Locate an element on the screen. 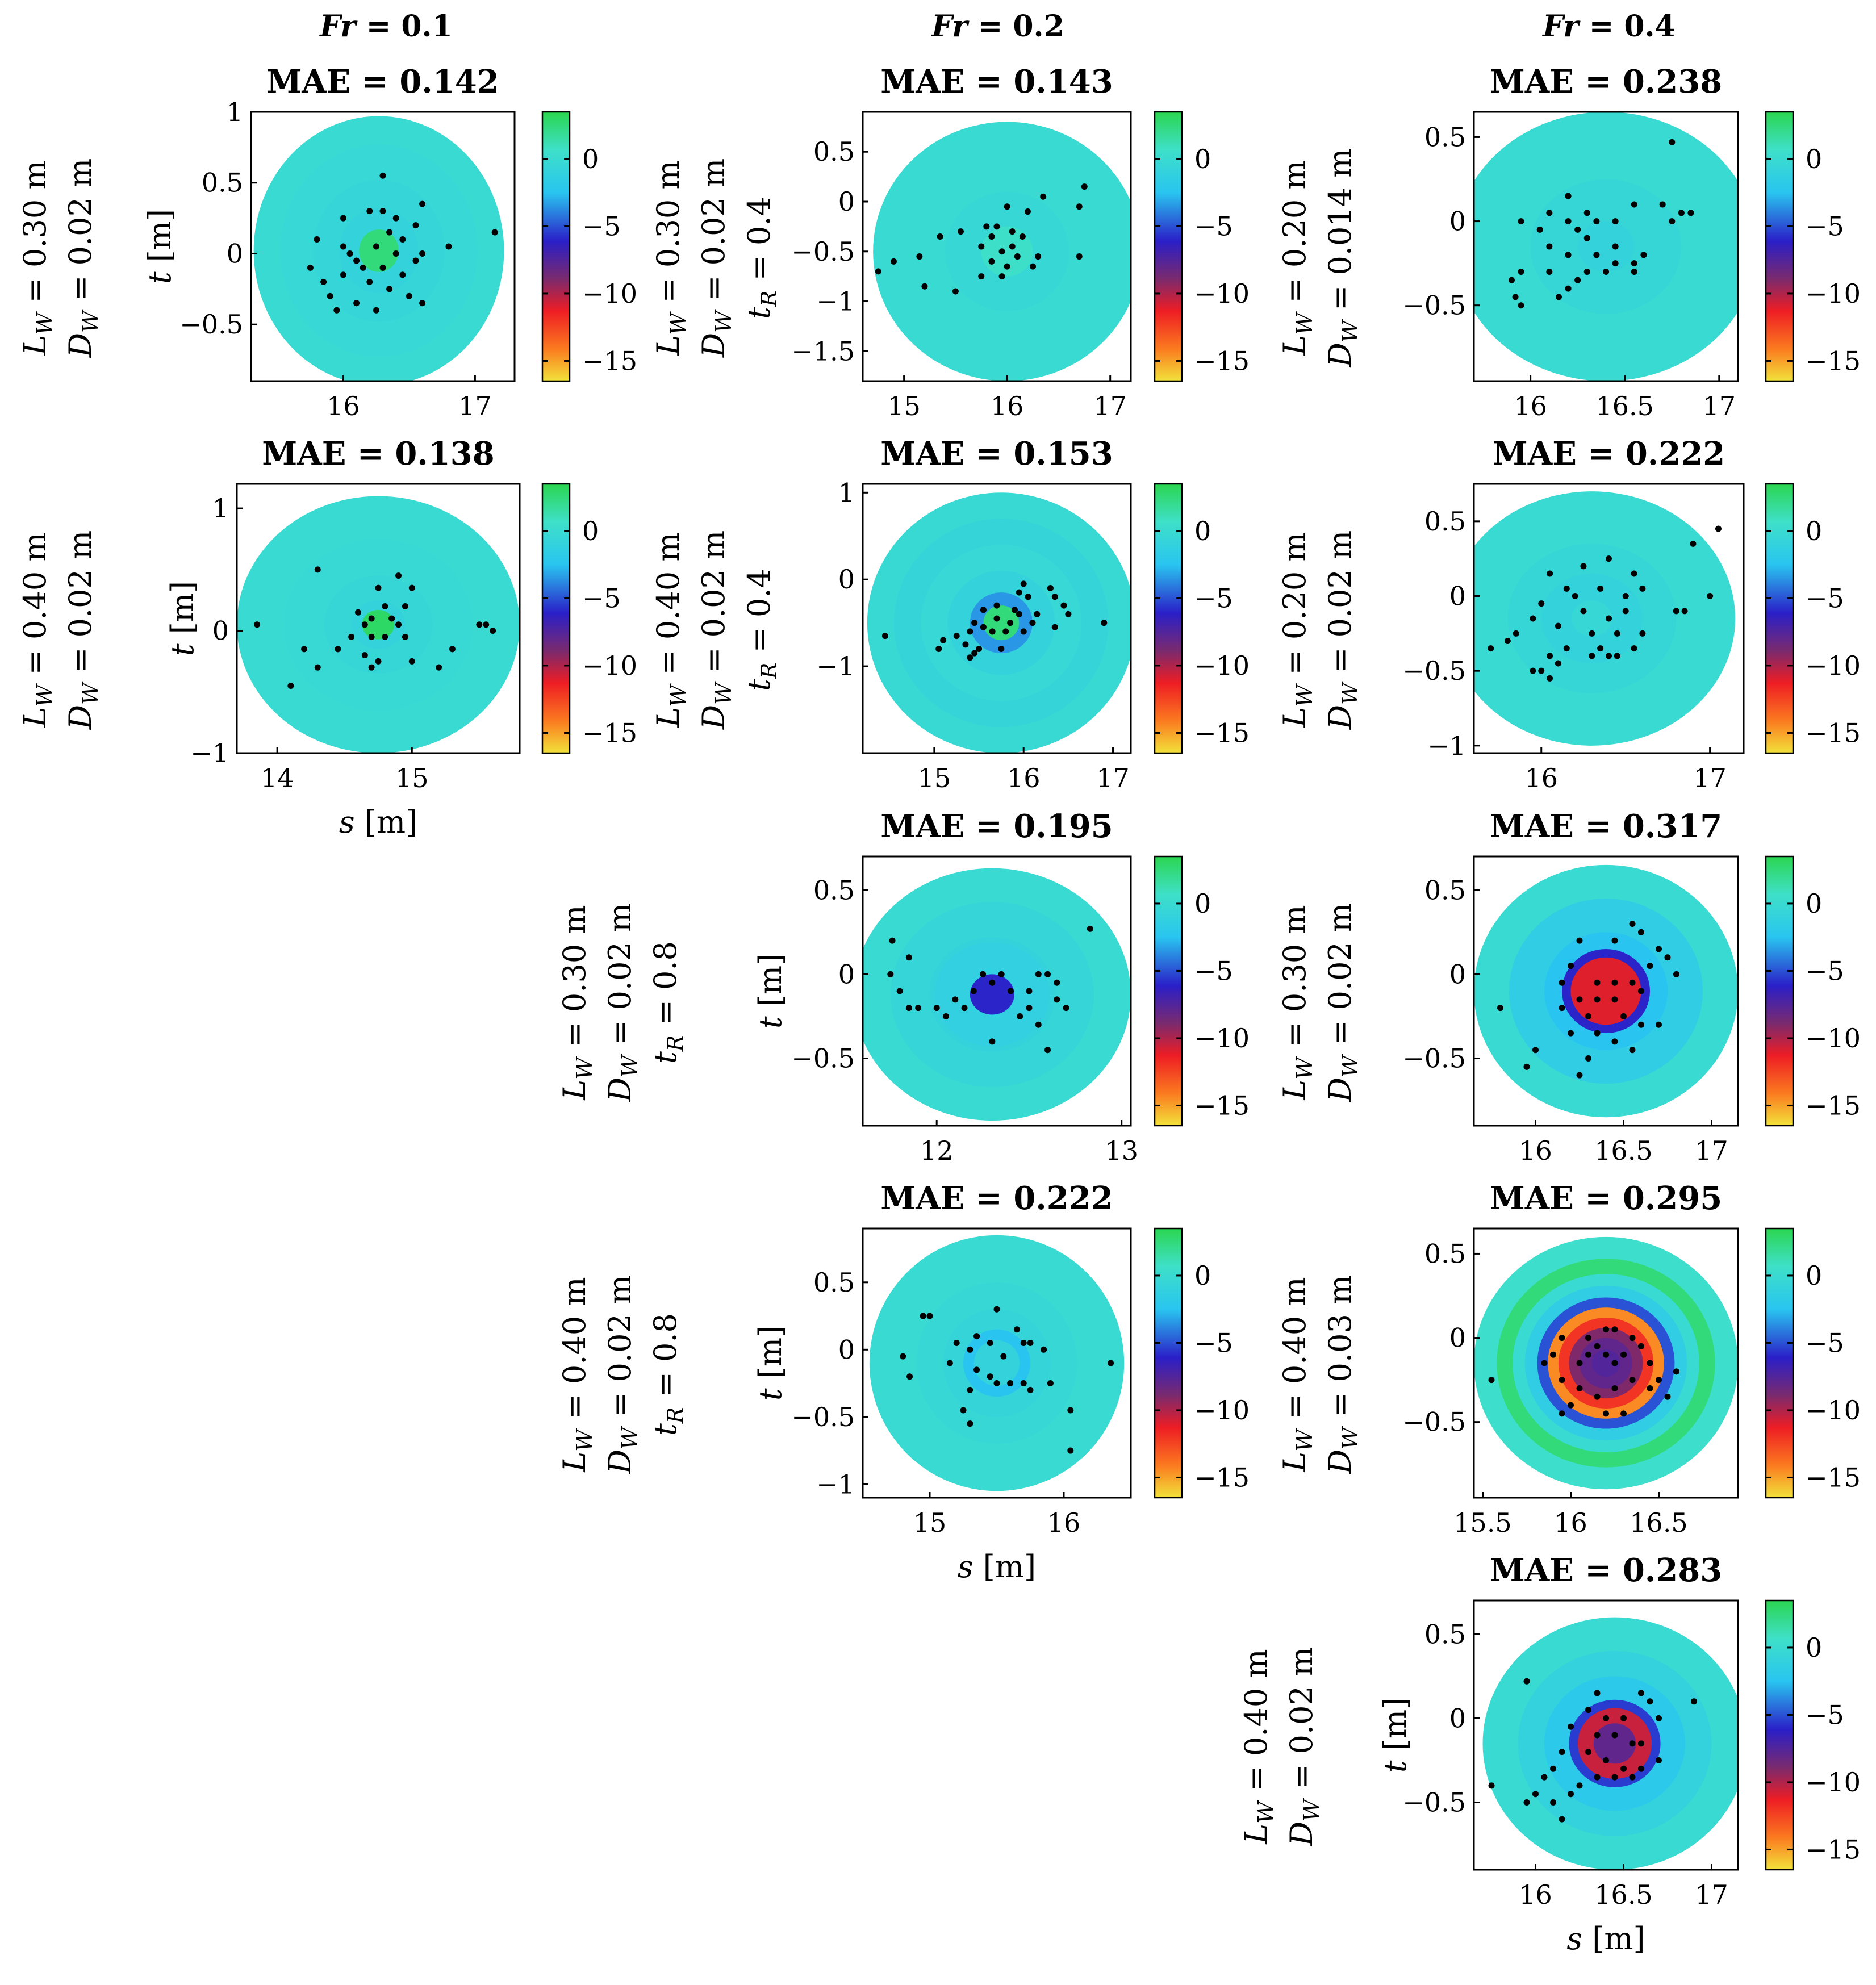 The image size is (1876, 1985). x-tick-label: 15 is located at coordinates (934, 778).